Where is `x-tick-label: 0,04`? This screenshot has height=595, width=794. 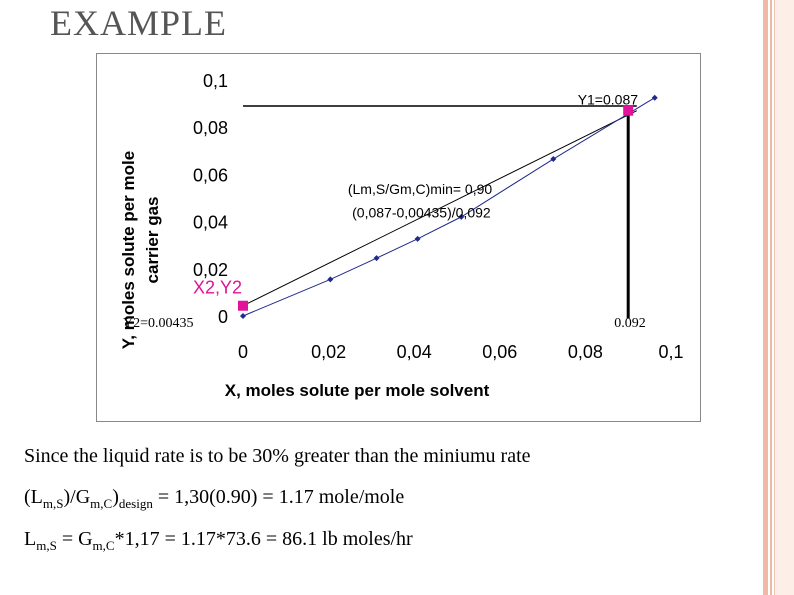
x-tick-label: 0,04 is located at coordinates (414, 352).